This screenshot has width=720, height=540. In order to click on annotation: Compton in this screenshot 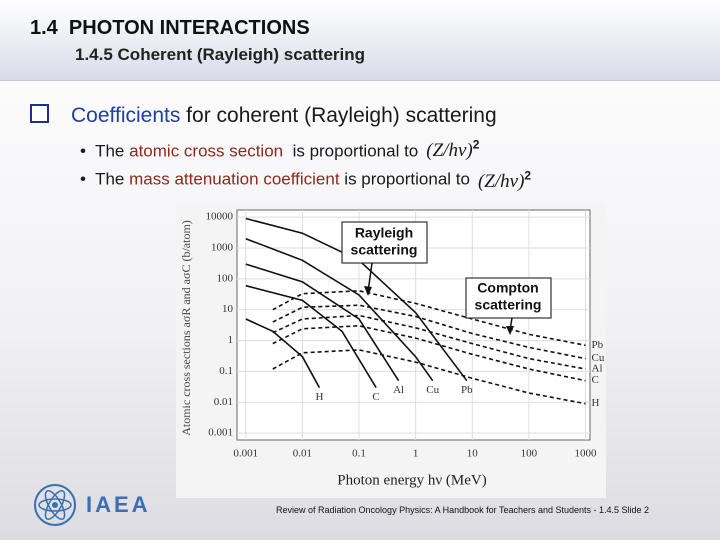, I will do `click(507, 288)`.